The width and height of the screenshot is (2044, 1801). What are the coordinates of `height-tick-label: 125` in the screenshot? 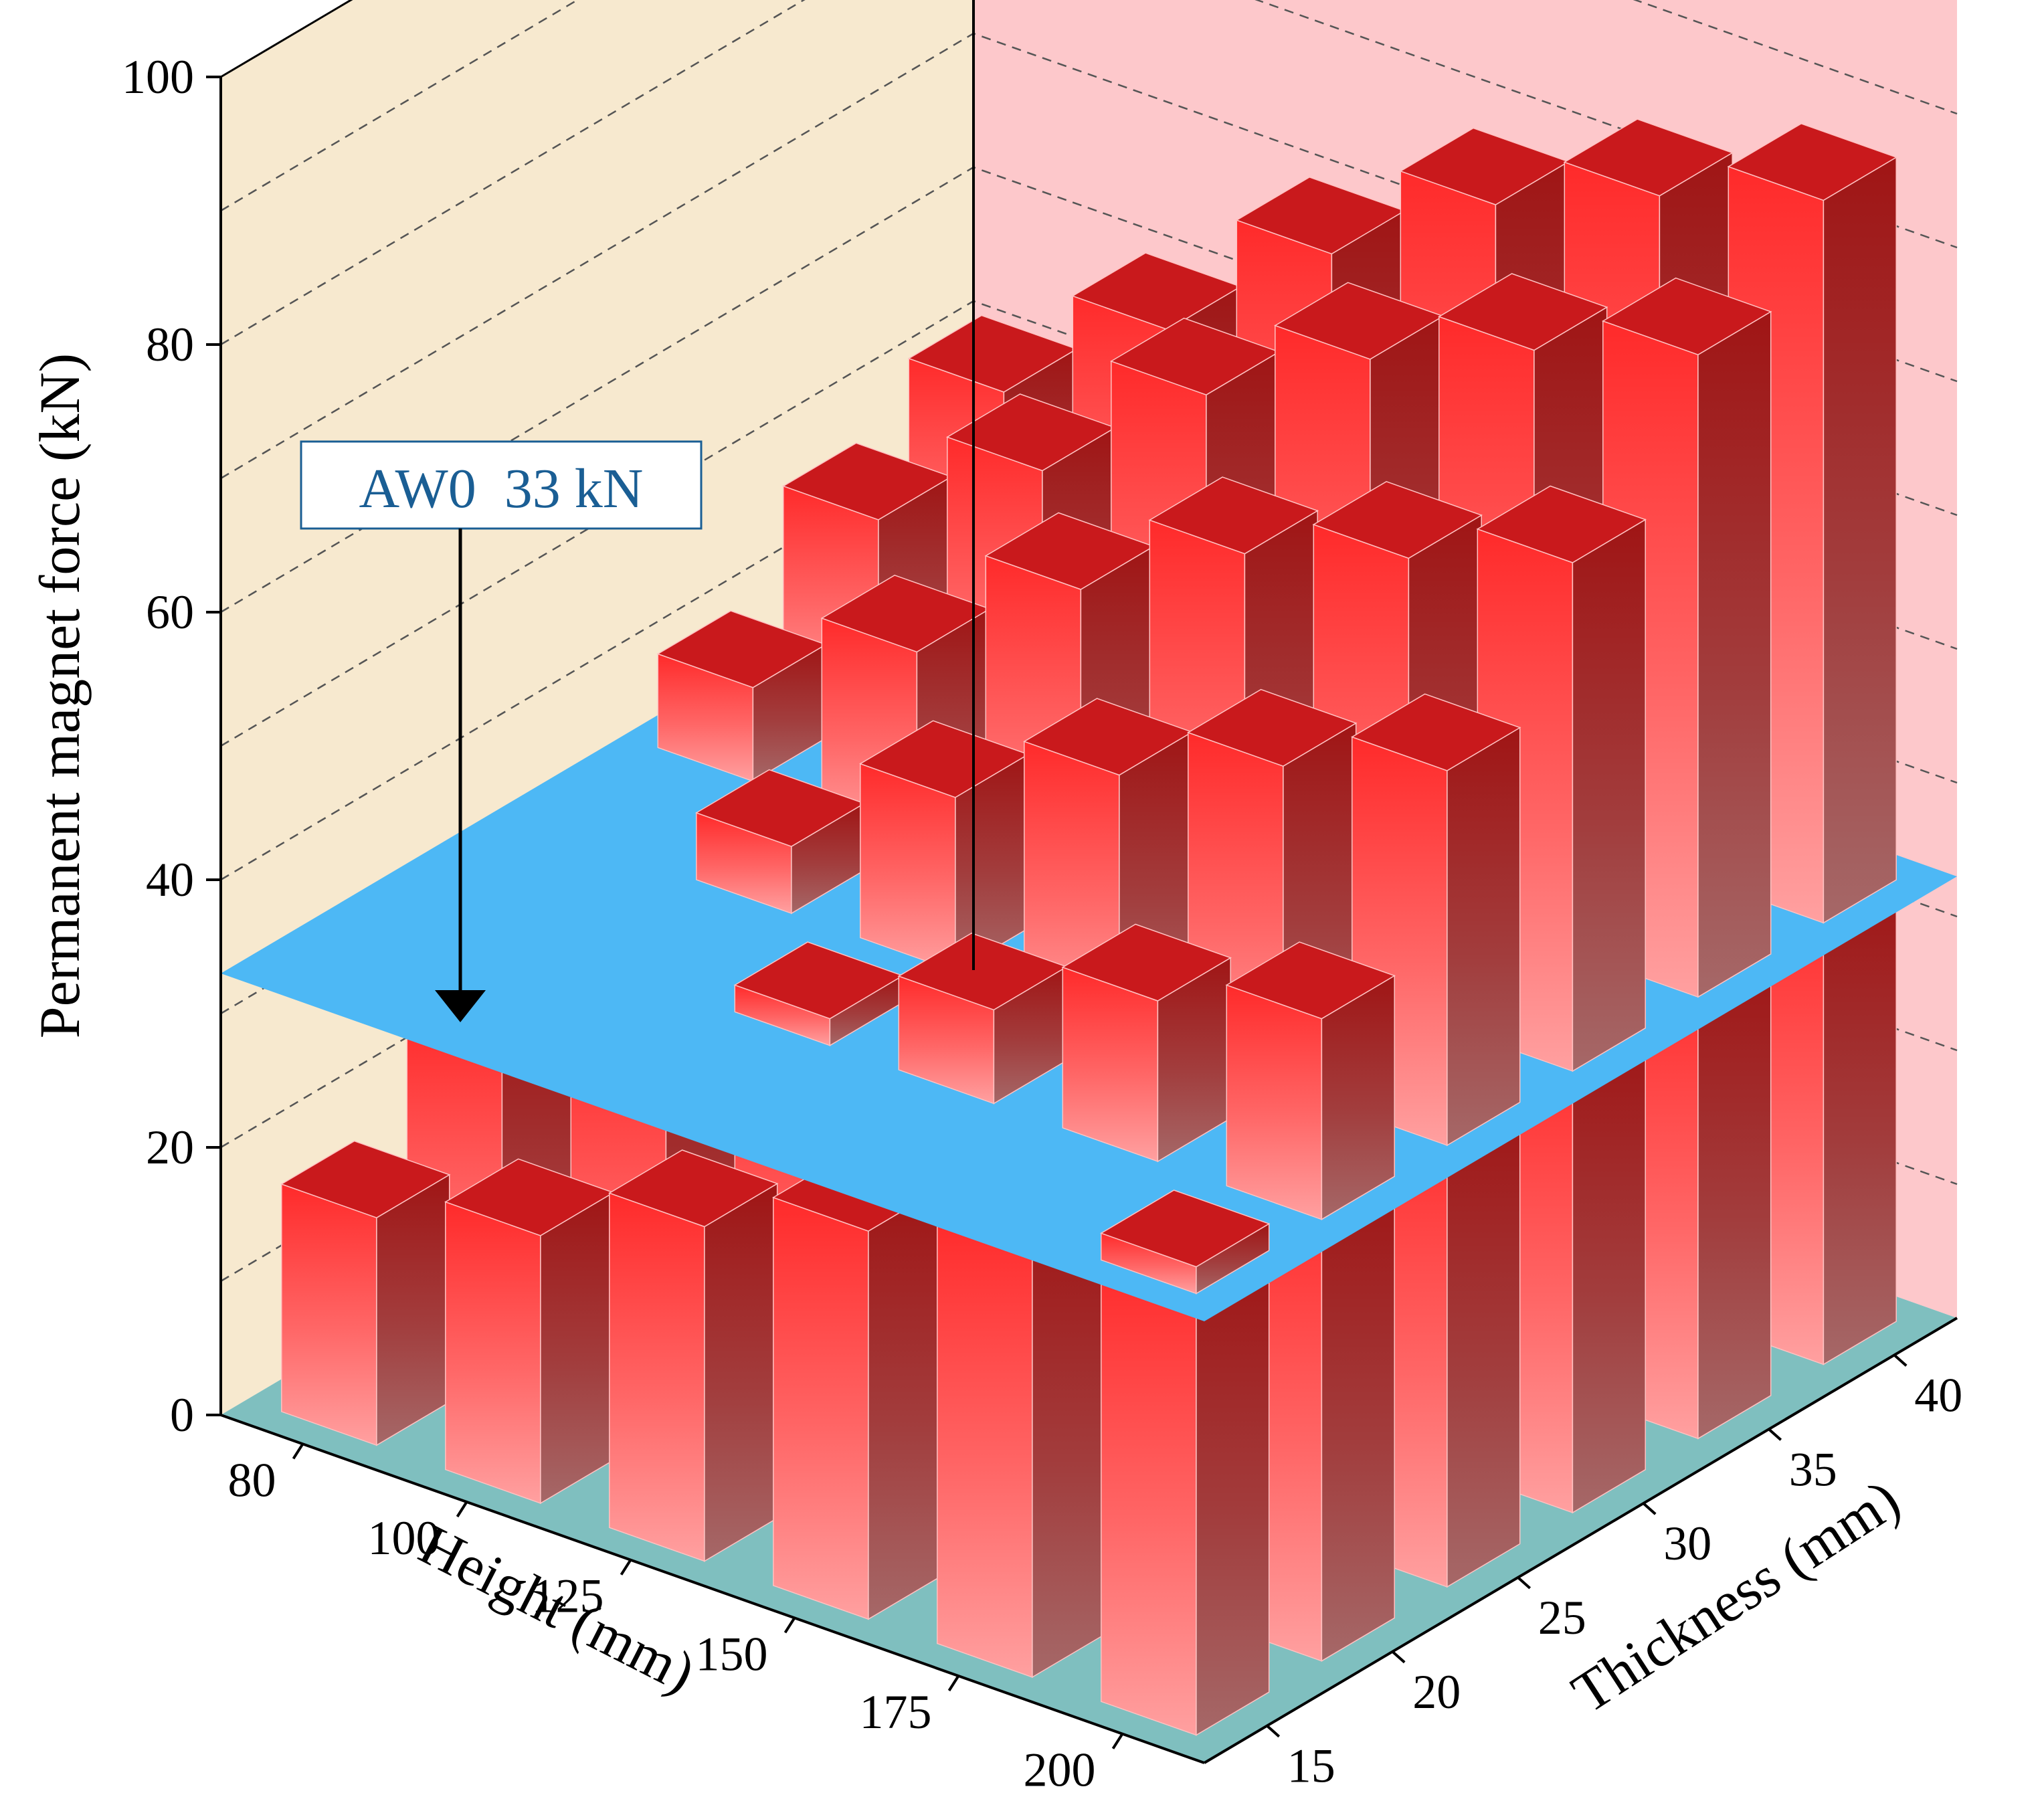 It's located at (568, 1596).